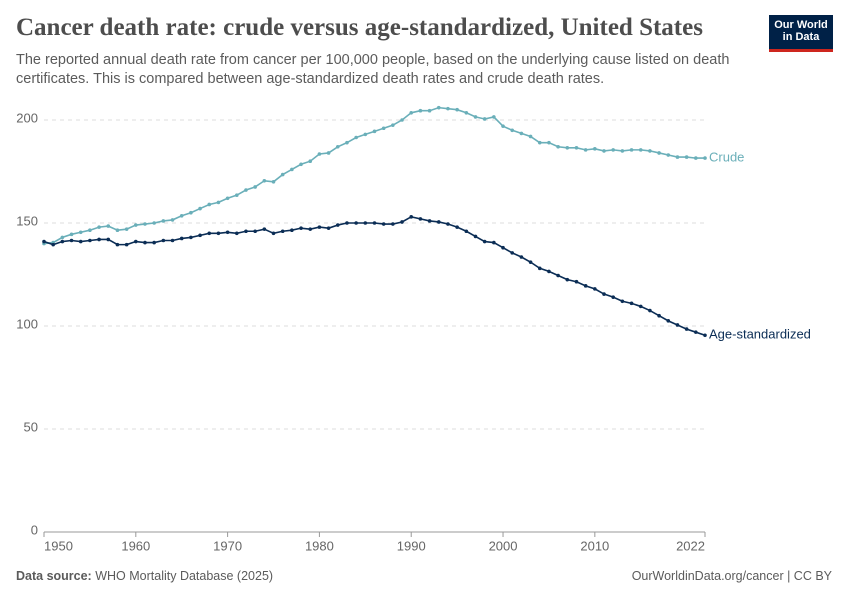 This screenshot has height=600, width=850. I want to click on y-tick-label: 100, so click(27, 323).